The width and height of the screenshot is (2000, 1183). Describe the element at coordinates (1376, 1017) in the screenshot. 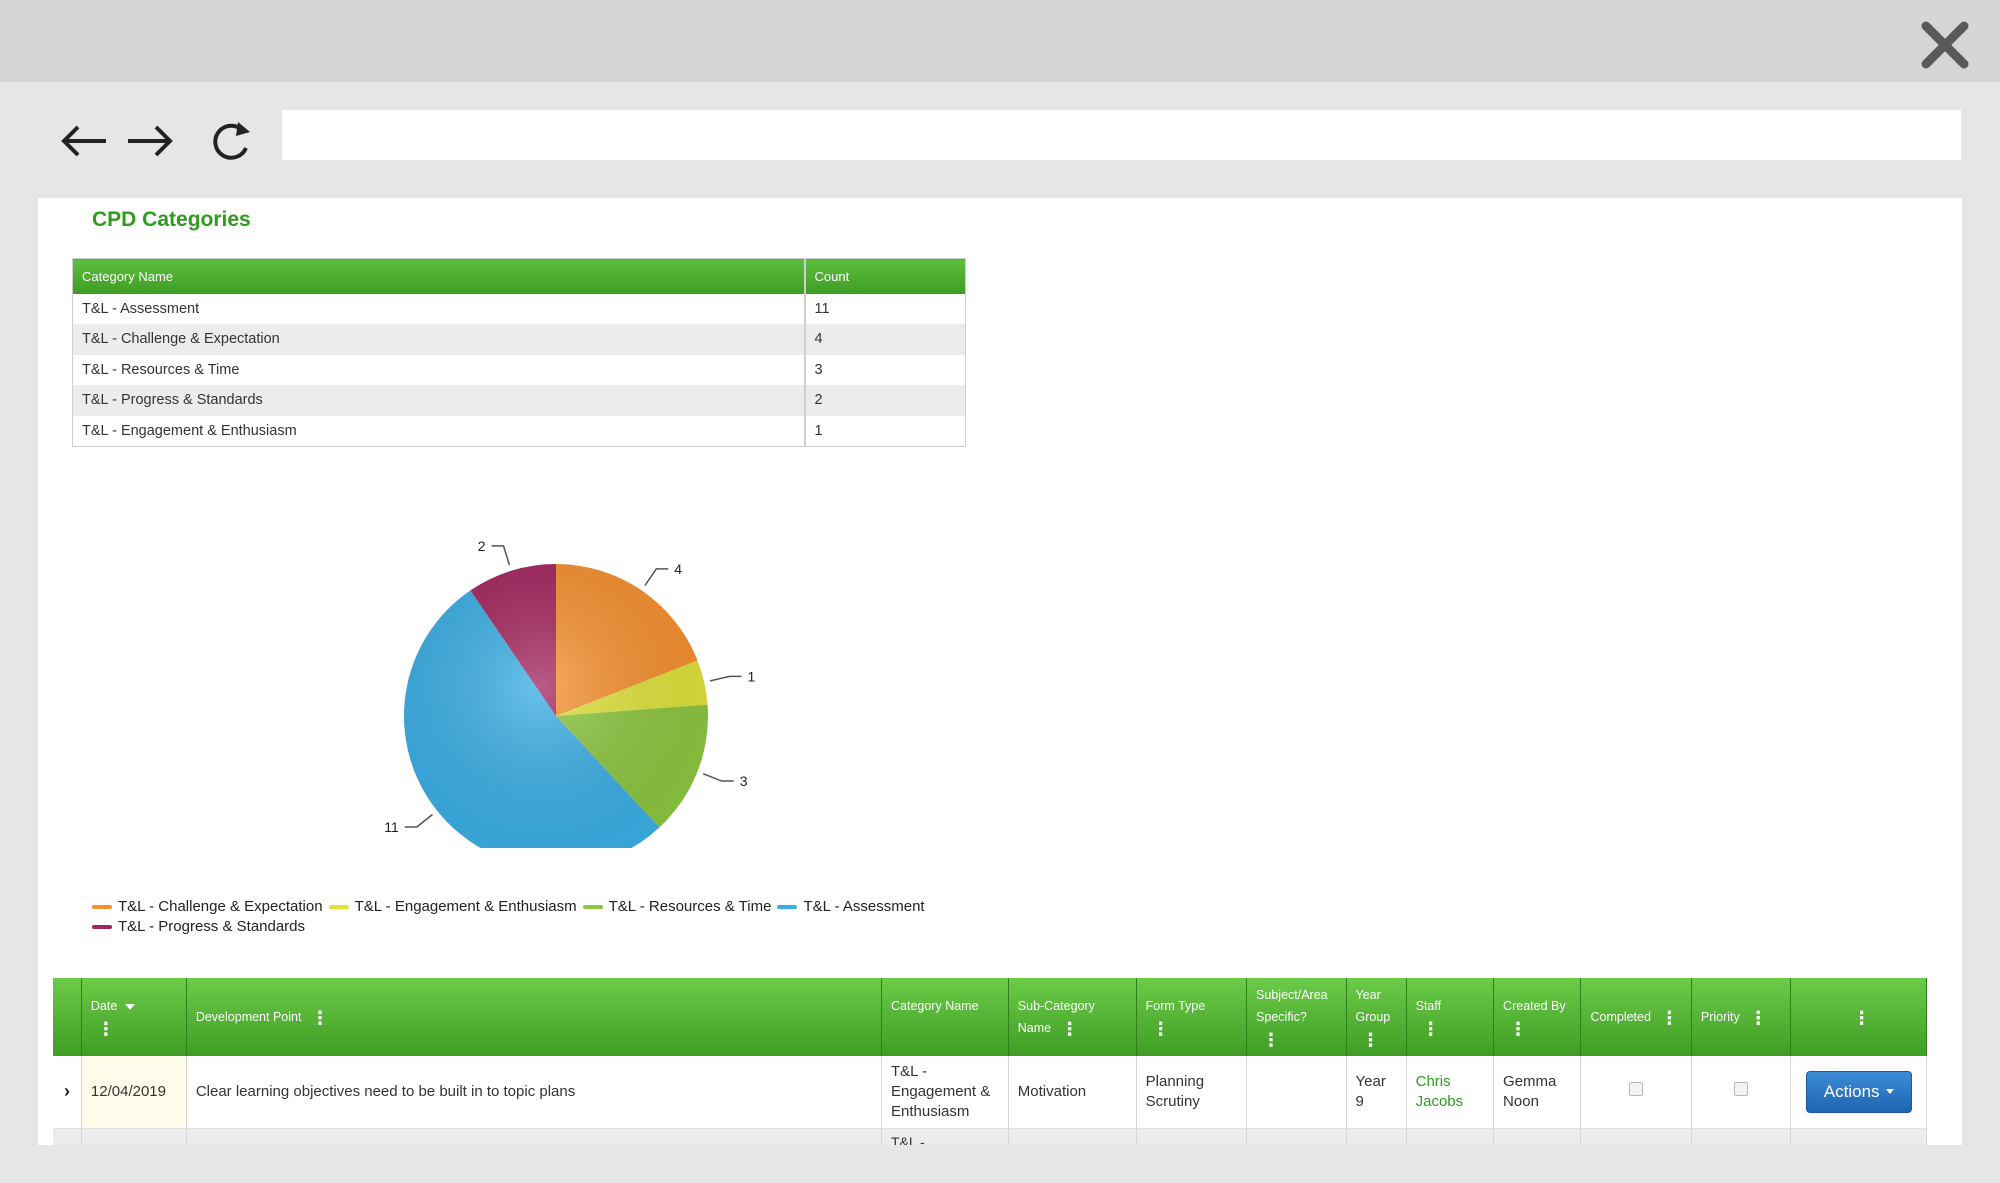

I see `column-header-year-group: Year Group ⋮` at that location.